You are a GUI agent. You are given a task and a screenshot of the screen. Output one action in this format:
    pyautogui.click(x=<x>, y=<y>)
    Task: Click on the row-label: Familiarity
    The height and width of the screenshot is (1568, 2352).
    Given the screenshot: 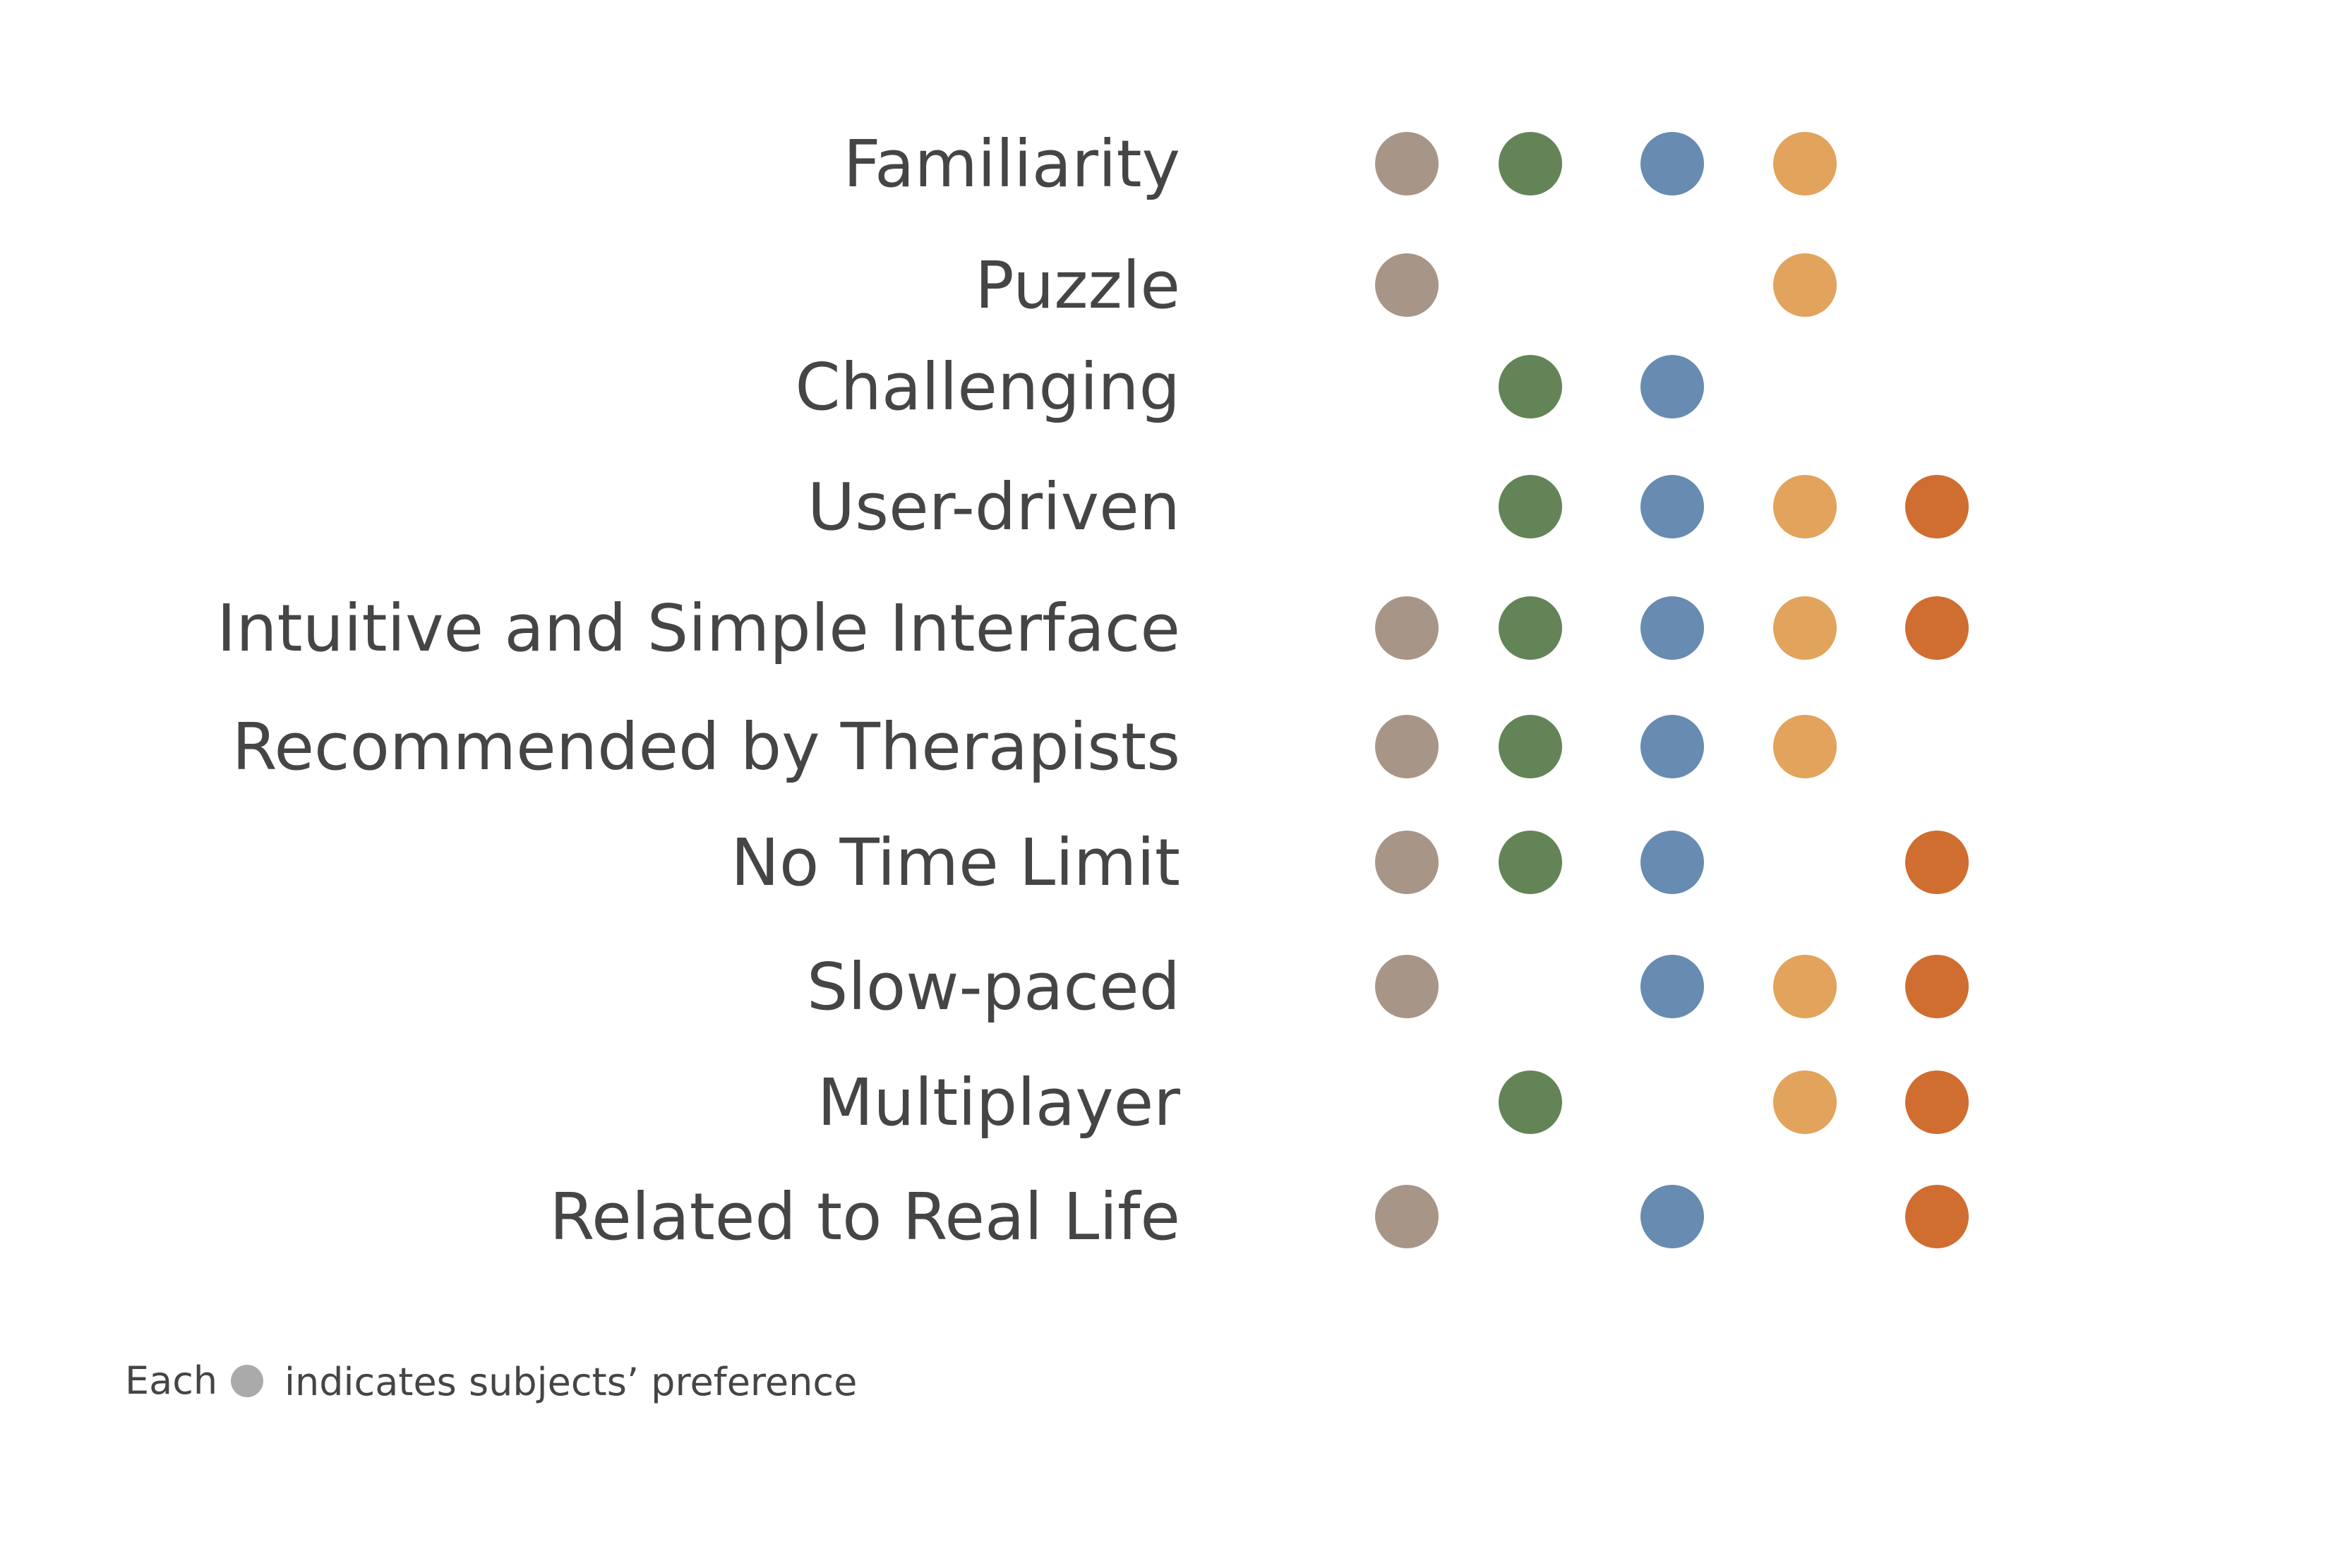 What is the action you would take?
    pyautogui.click(x=1012, y=164)
    